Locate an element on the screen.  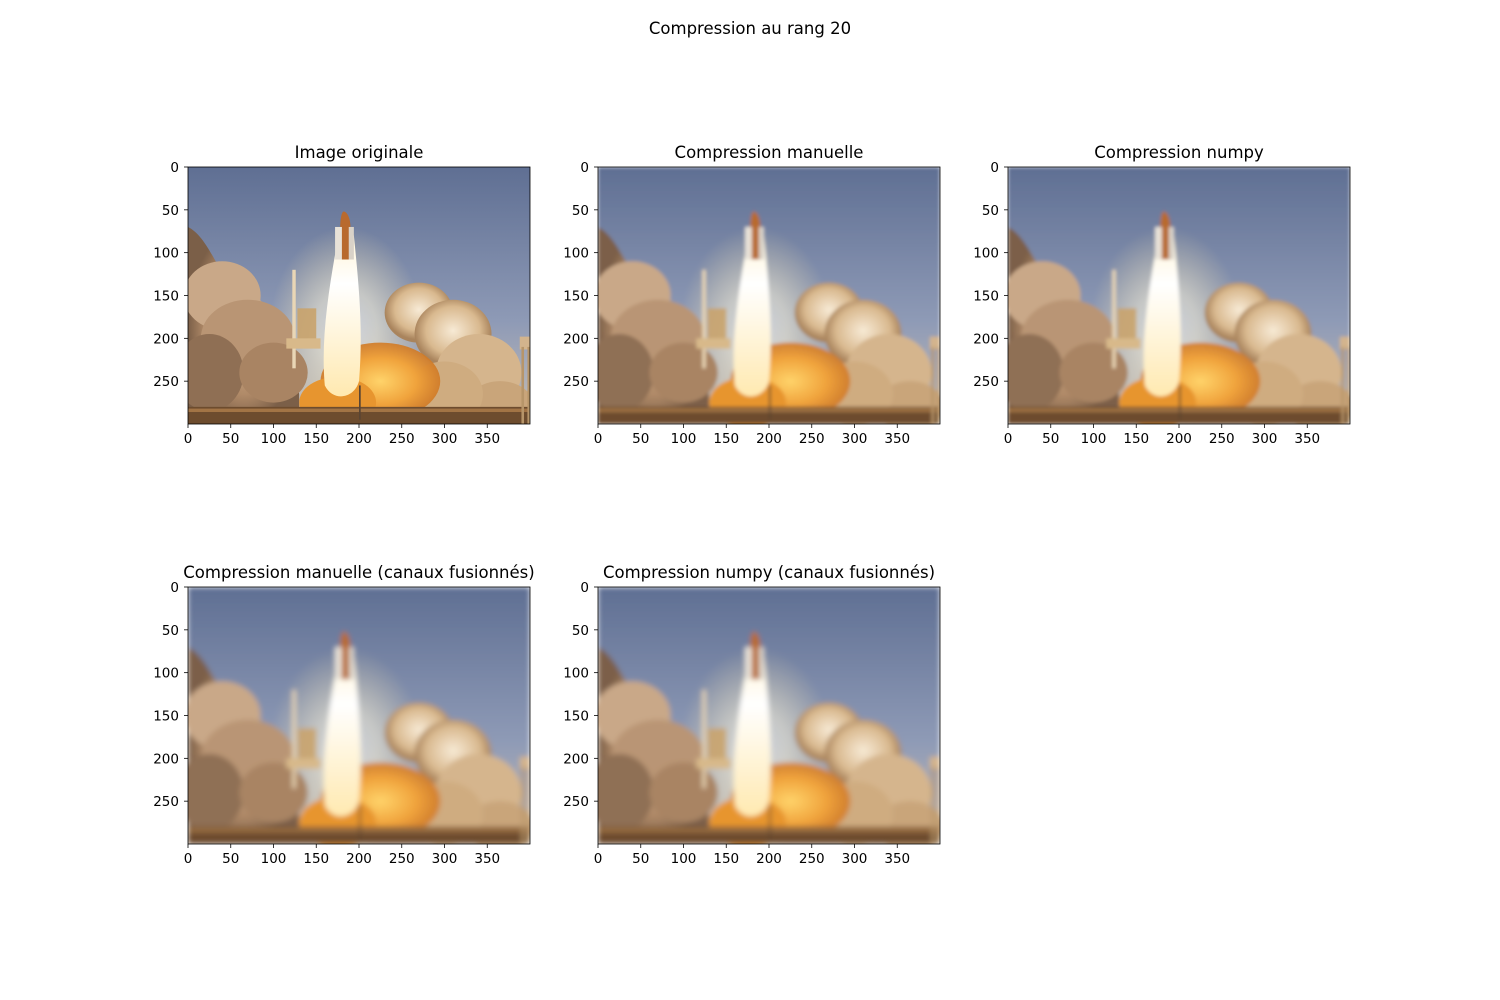
subplot-title: Compression numpy (canaux fusionnés) is located at coordinates (769, 572).